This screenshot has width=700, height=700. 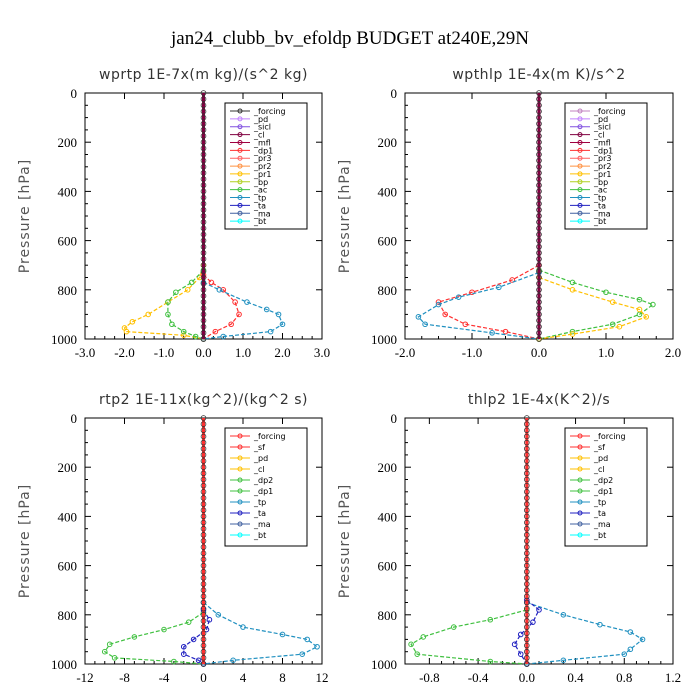 I want to click on legend-label: _ta, so click(x=259, y=205).